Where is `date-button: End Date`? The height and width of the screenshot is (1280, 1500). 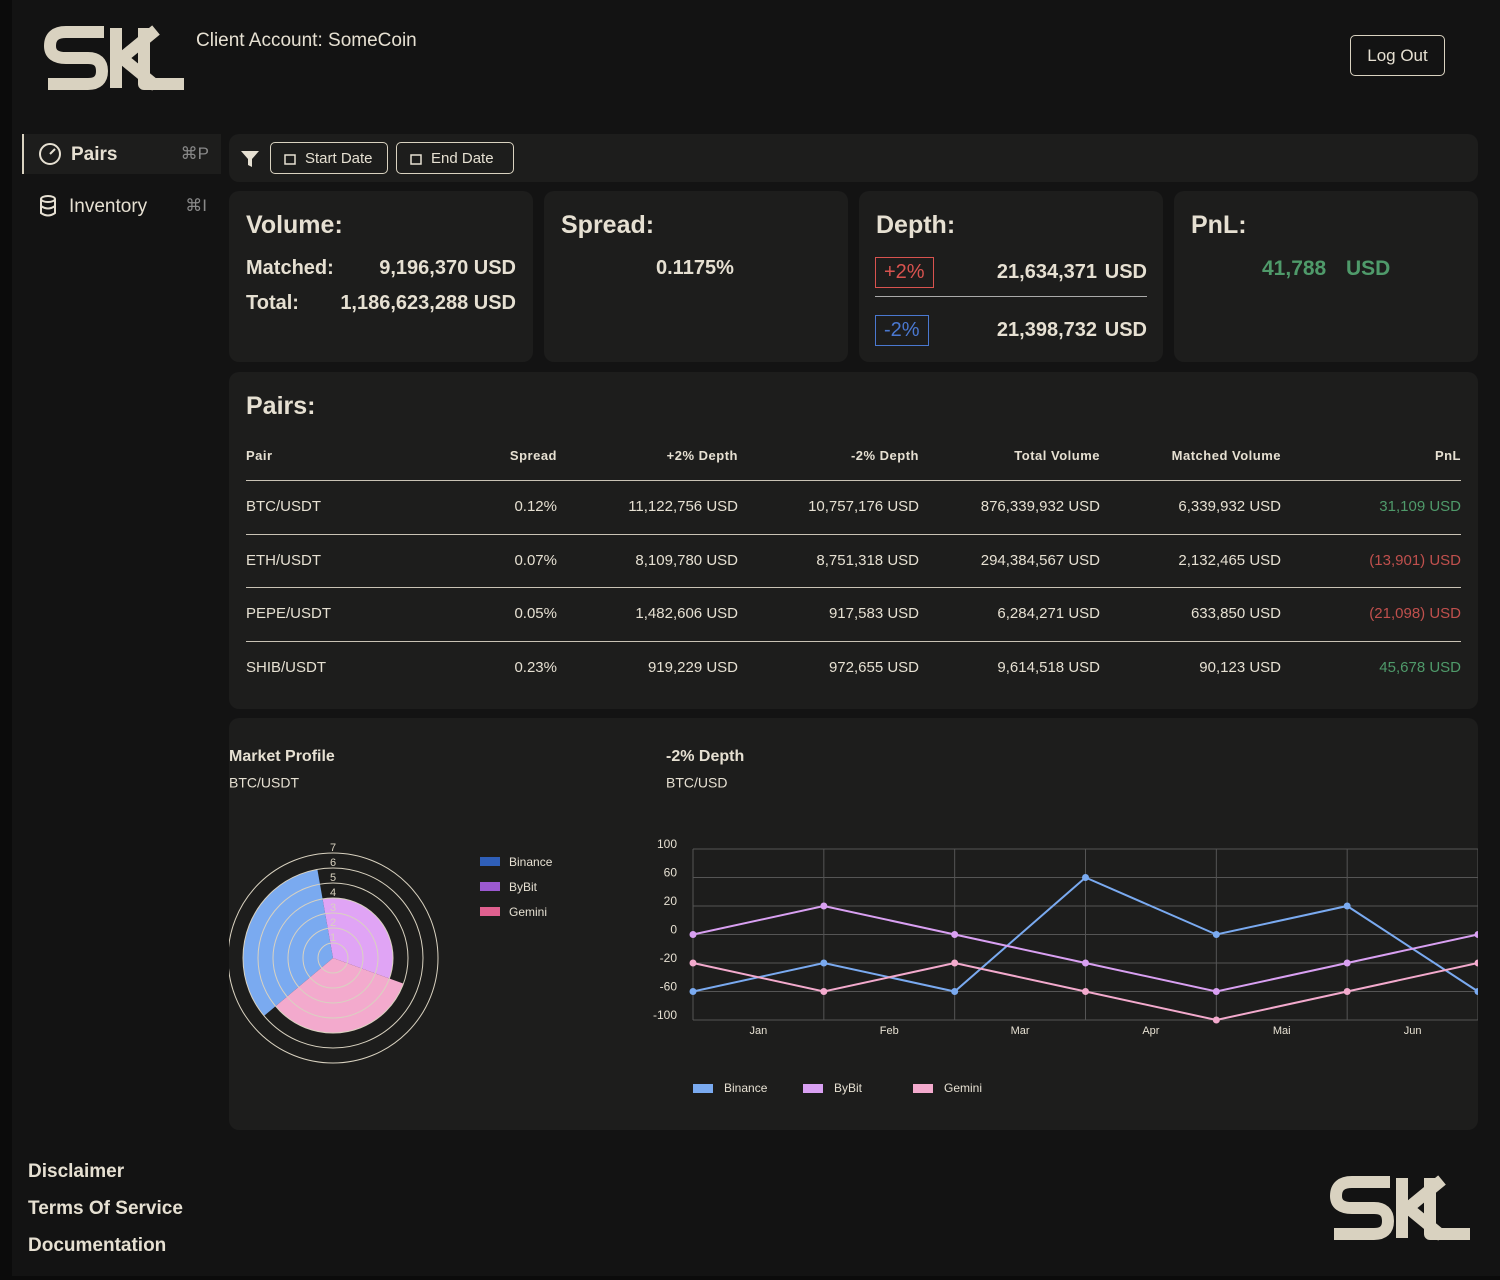 date-button: End Date is located at coordinates (455, 158).